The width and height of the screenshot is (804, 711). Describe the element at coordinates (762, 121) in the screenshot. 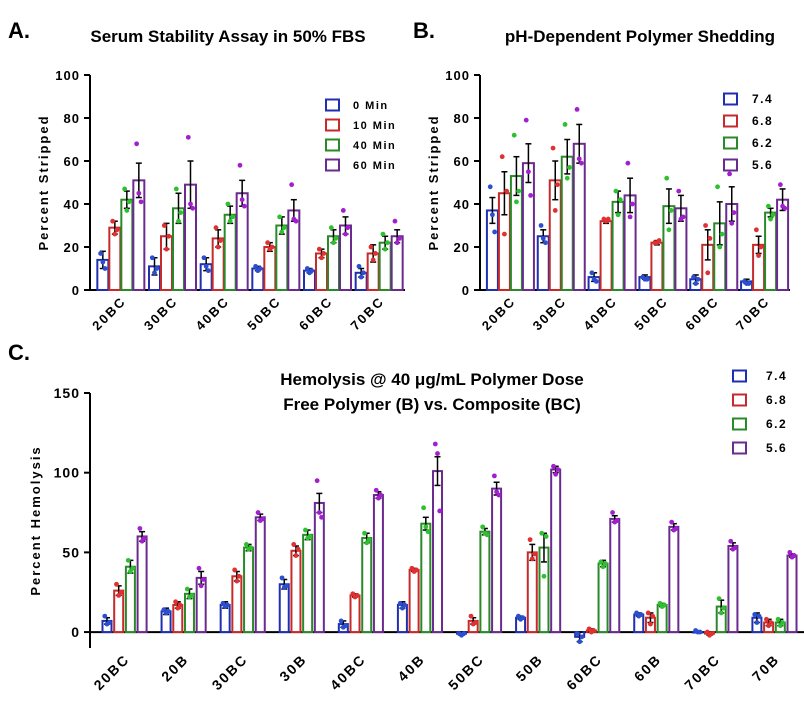

I see `legend-label: 6.8` at that location.